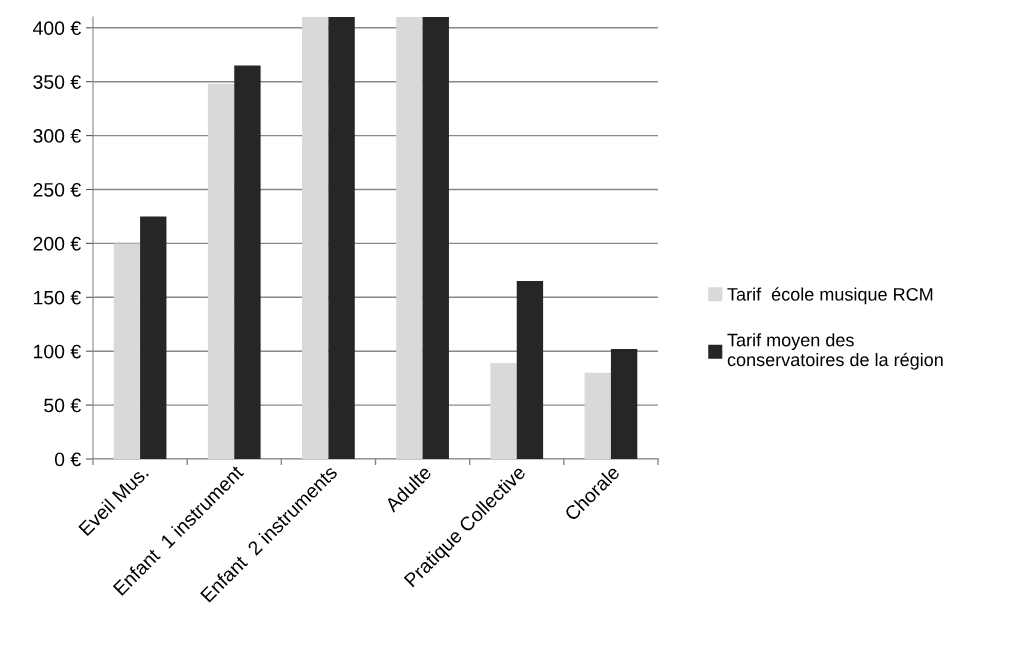 Image resolution: width=1017 pixels, height=657 pixels. Describe the element at coordinates (62, 405) in the screenshot. I see `y-tick-label: 50 €` at that location.